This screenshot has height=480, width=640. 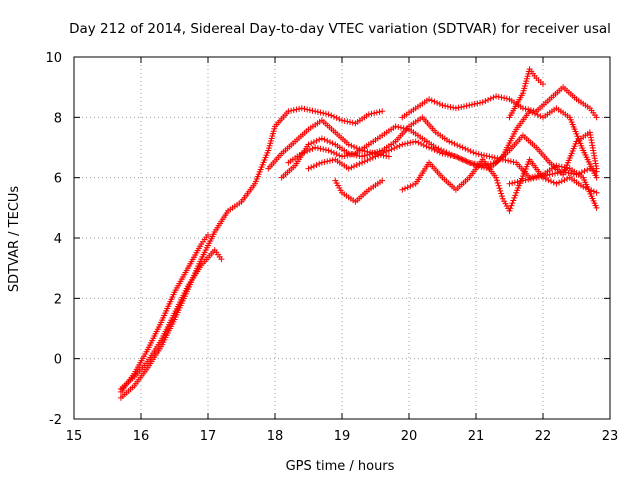 I want to click on y-tick-label: -2, so click(x=55, y=420).